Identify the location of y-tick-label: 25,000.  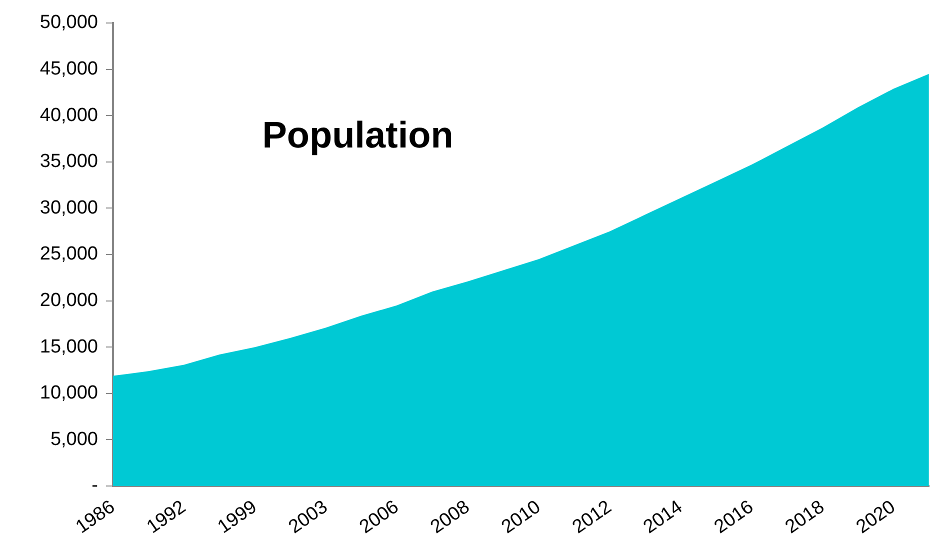
(69, 254).